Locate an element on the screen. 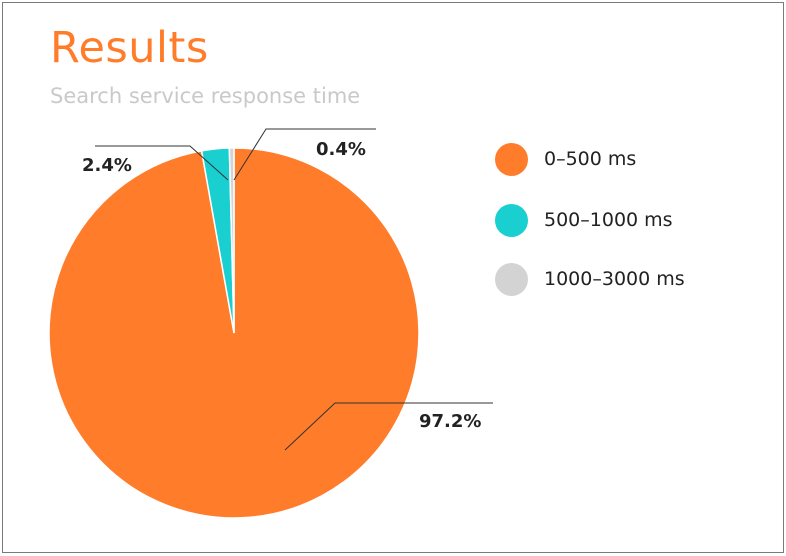  data-label: 0.4% is located at coordinates (341, 149).